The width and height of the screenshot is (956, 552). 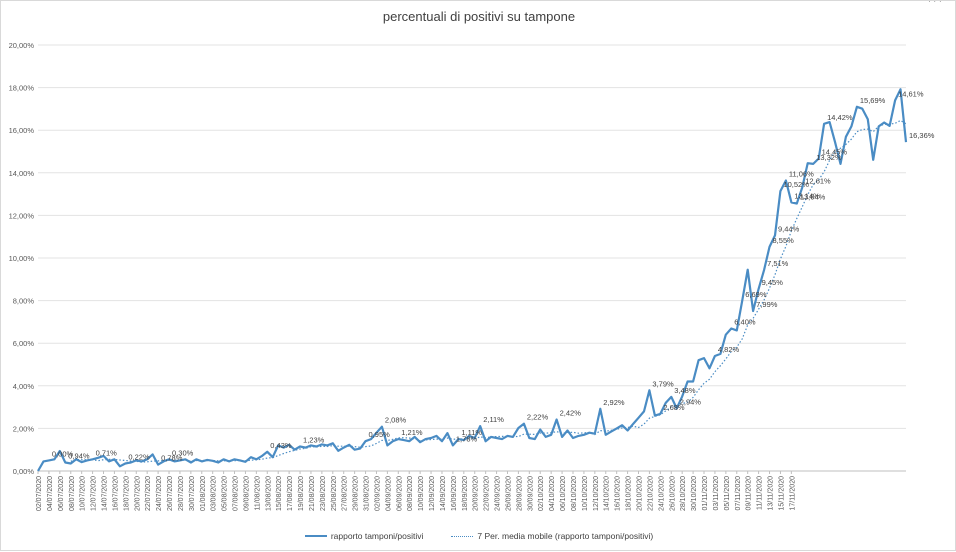 I want to click on data-label: 0,30%, so click(x=183, y=452).